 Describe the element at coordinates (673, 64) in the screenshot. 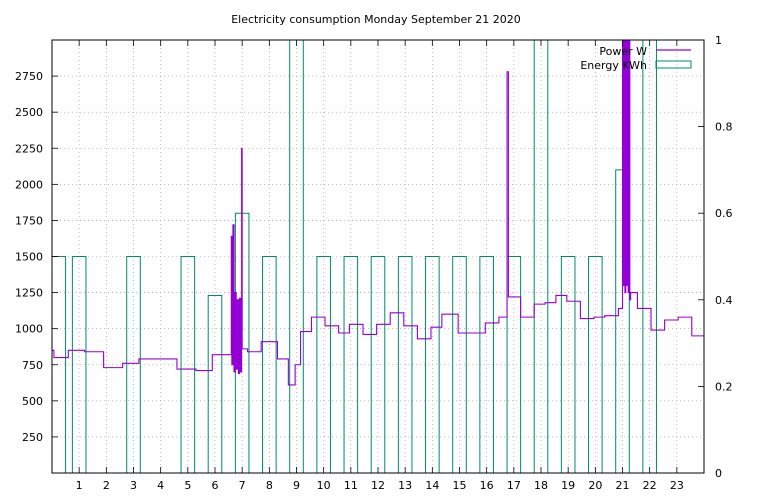

I see `legend-swatch-energy` at that location.